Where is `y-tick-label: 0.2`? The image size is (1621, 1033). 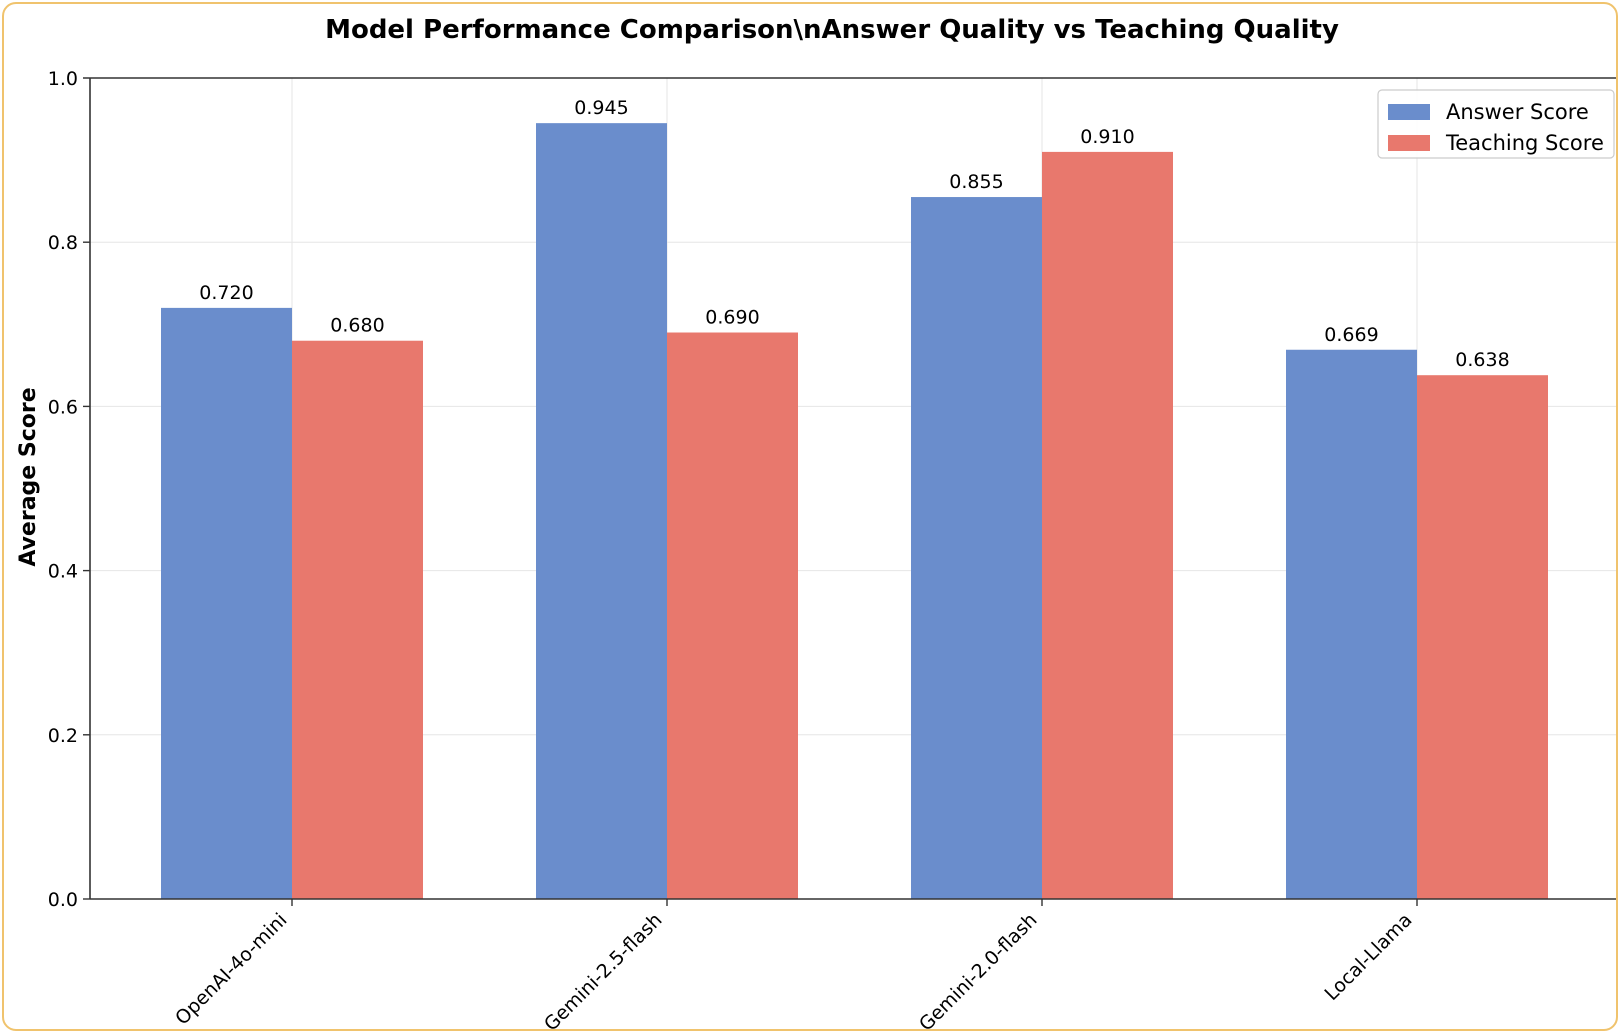
y-tick-label: 0.2 is located at coordinates (63, 736).